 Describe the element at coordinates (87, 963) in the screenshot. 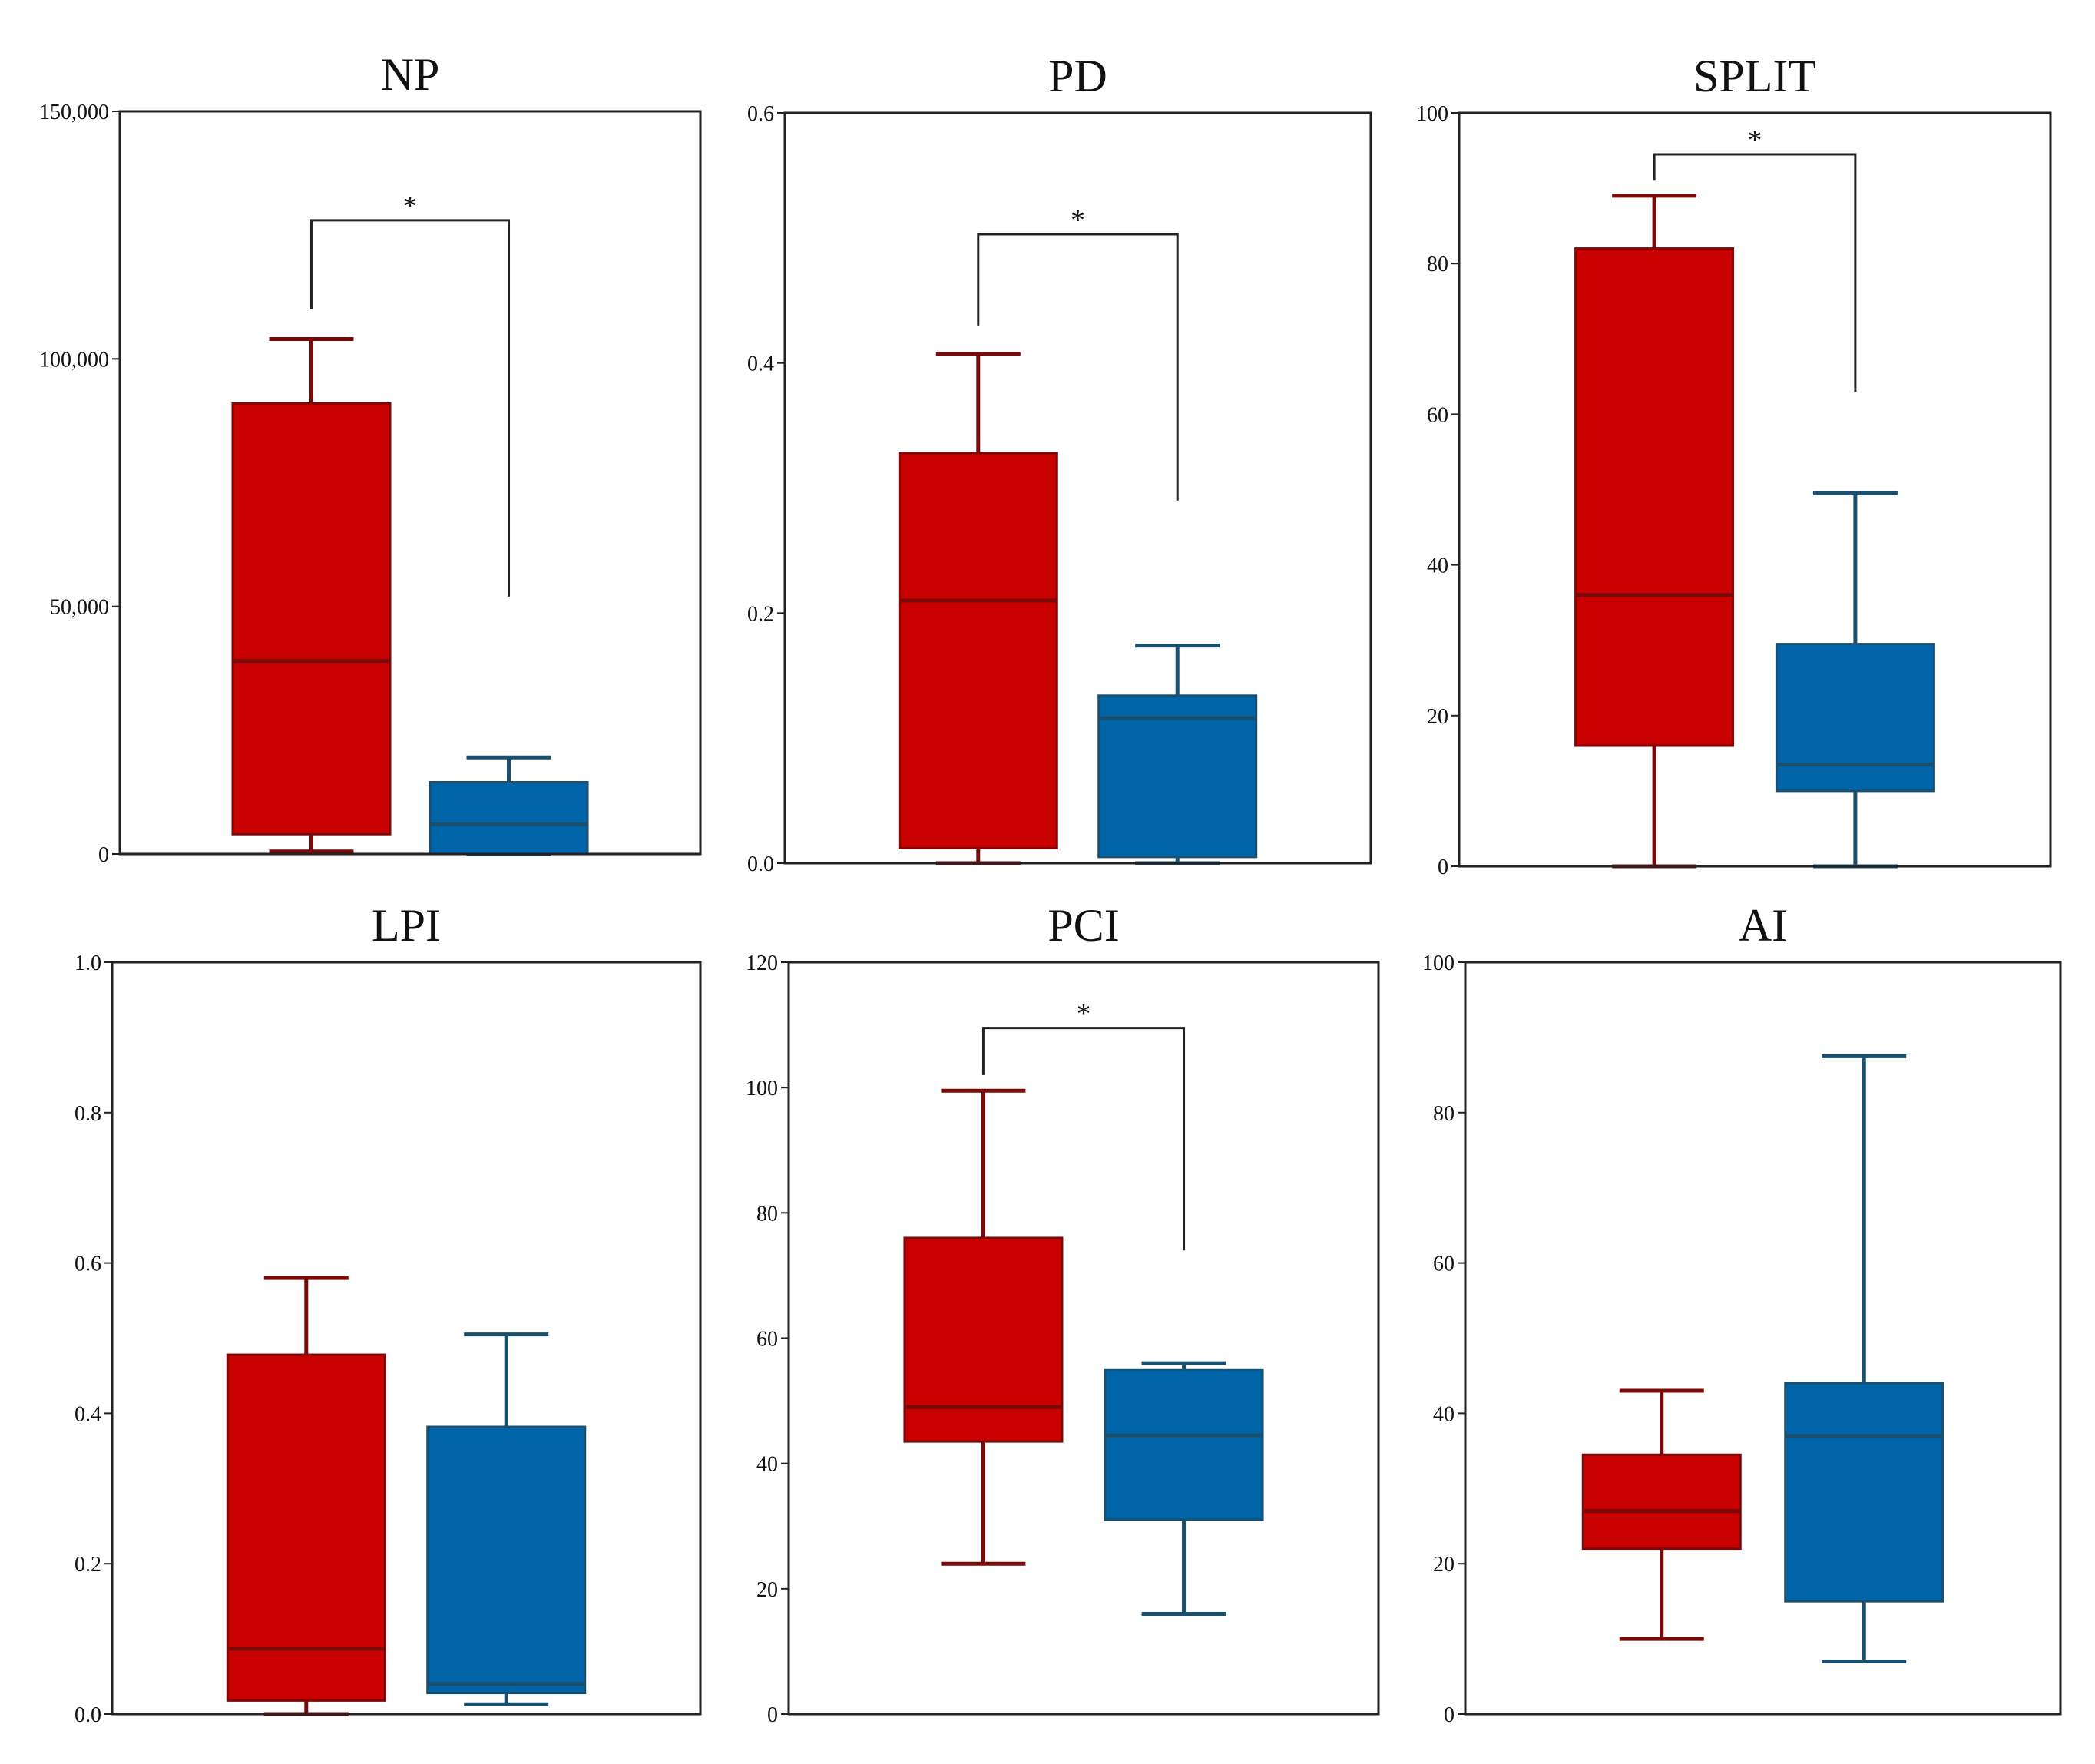

I see `y-tick-label: 1.0` at that location.